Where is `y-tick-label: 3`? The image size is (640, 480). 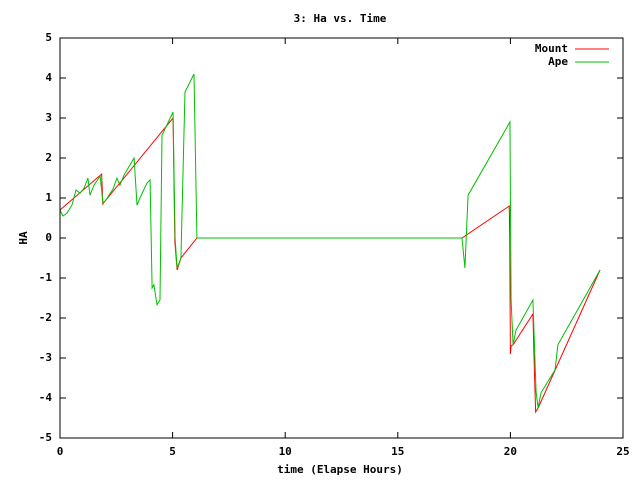
y-tick-label: 3 is located at coordinates (48, 117).